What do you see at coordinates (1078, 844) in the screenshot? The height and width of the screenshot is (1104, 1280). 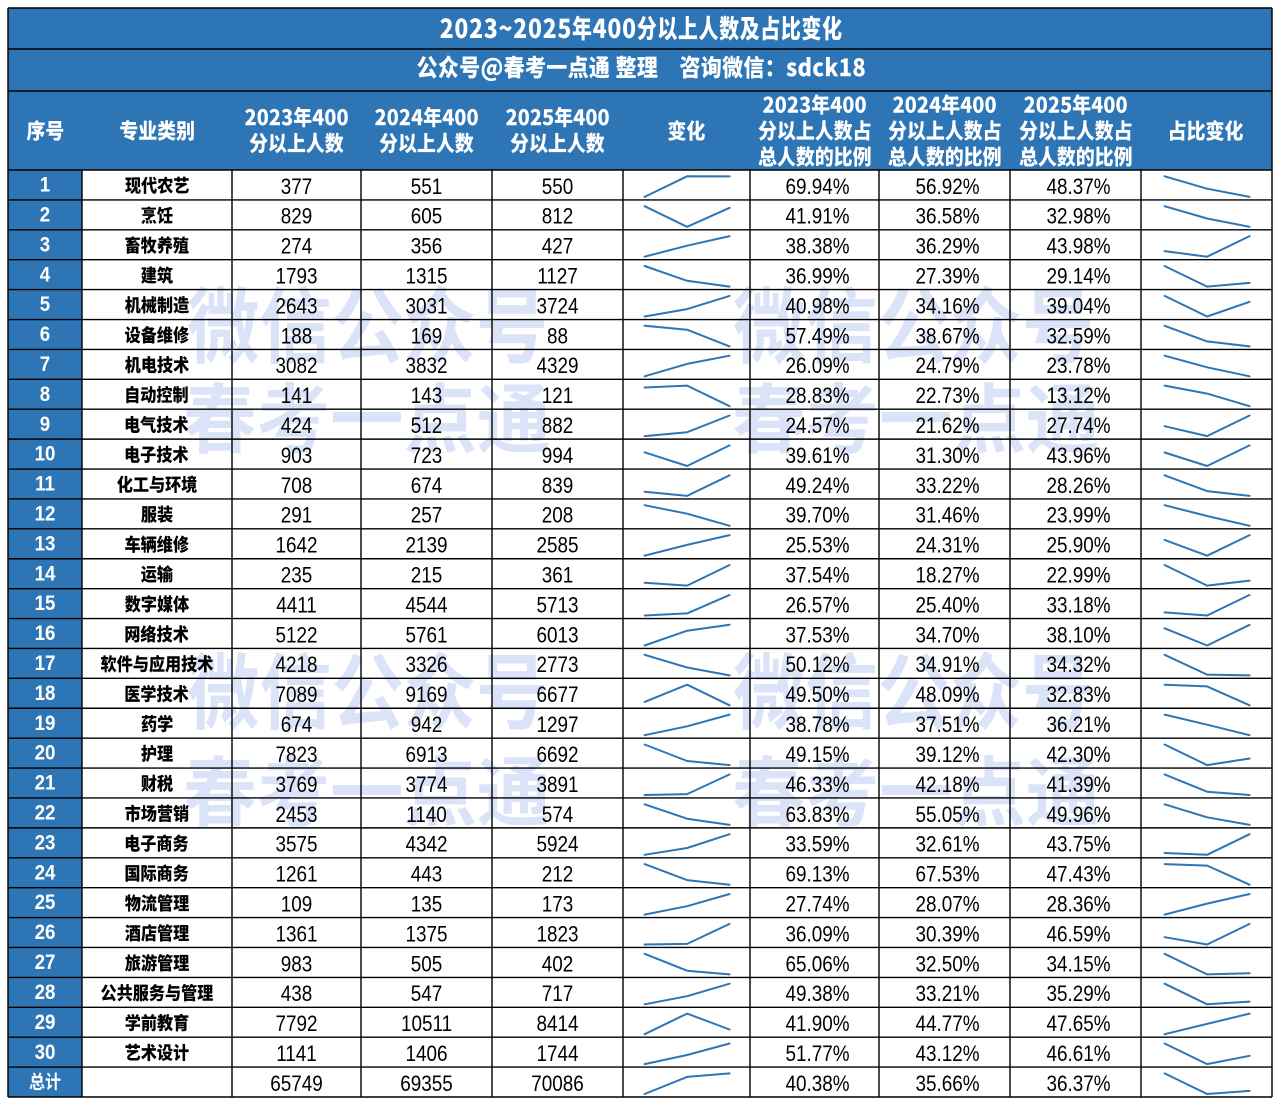 I see `svg-text: 43.75%` at bounding box center [1078, 844].